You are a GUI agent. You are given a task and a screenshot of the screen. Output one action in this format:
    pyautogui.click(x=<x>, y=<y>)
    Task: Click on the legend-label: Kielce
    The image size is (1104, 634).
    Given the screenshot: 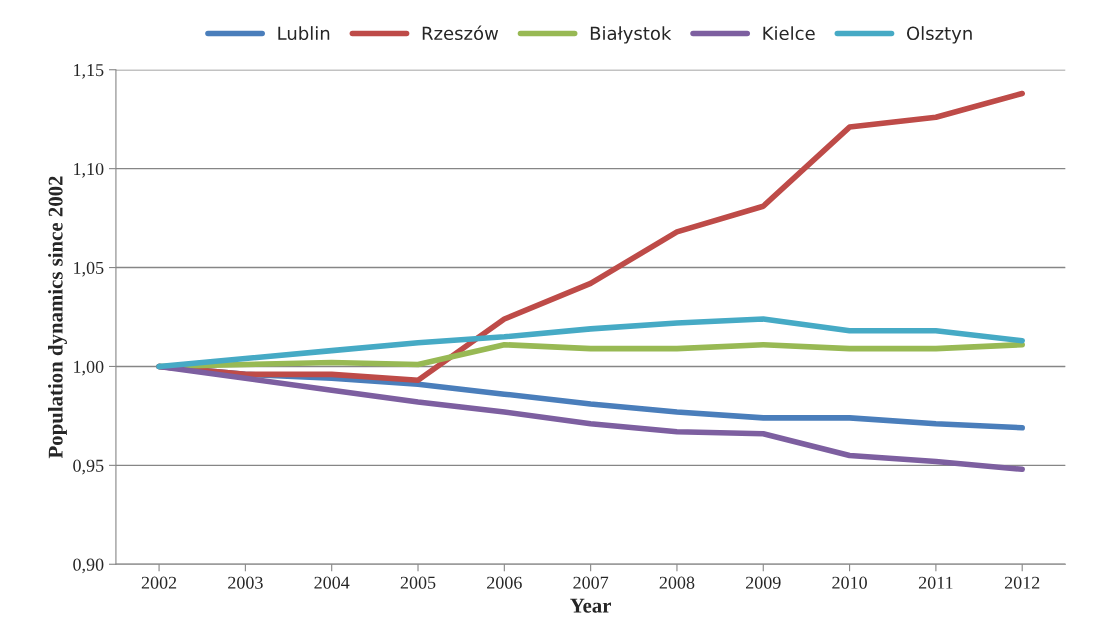 What is the action you would take?
    pyautogui.click(x=789, y=33)
    